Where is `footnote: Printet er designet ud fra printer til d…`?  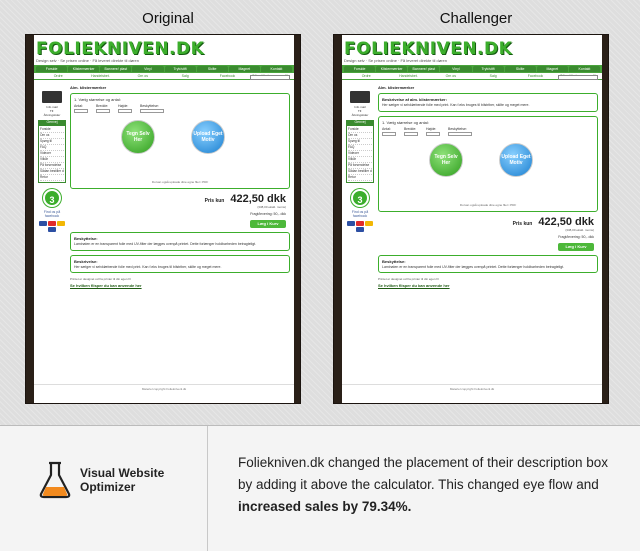
footnote: Printet er designet ud fra printer til d… is located at coordinates (408, 279).